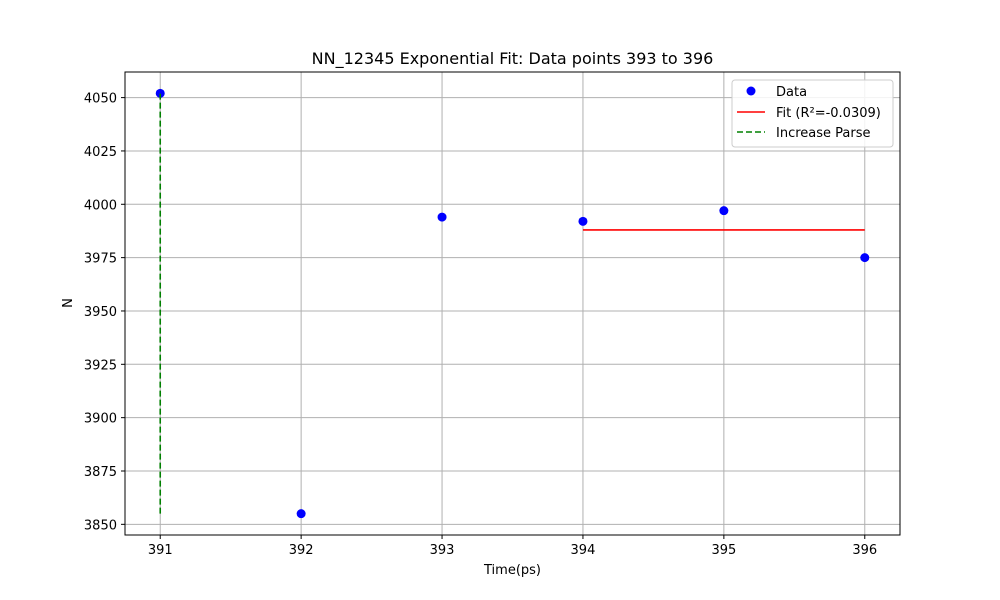 The image size is (1000, 600). Describe the element at coordinates (583, 550) in the screenshot. I see `x-tick-label: 394` at that location.